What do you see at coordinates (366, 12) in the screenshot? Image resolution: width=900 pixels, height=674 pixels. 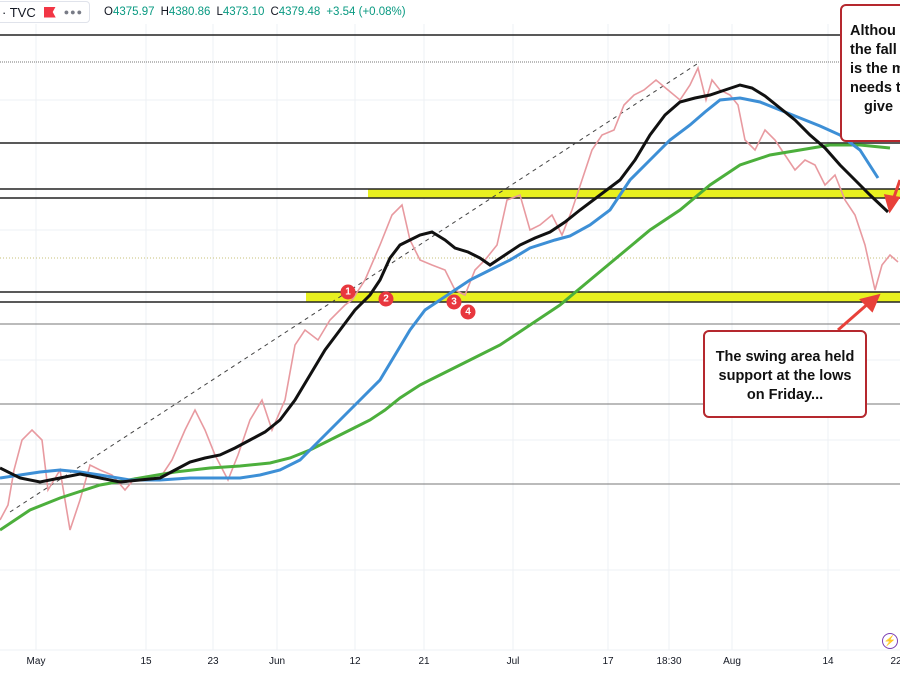 I see `change-value: +3.54 (+0.08%)` at bounding box center [366, 12].